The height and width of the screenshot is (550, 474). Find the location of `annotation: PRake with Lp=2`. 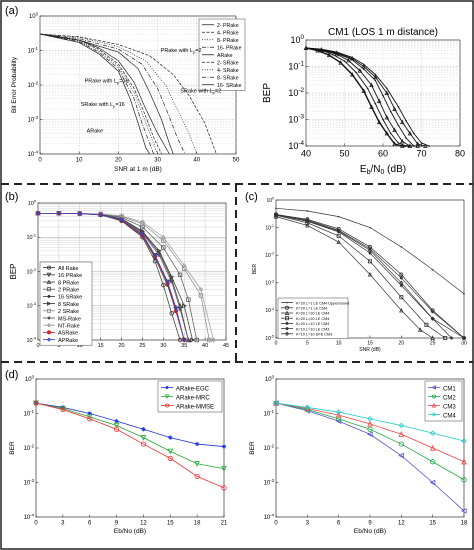

annotation: PRake with Lp=2 is located at coordinates (181, 51).